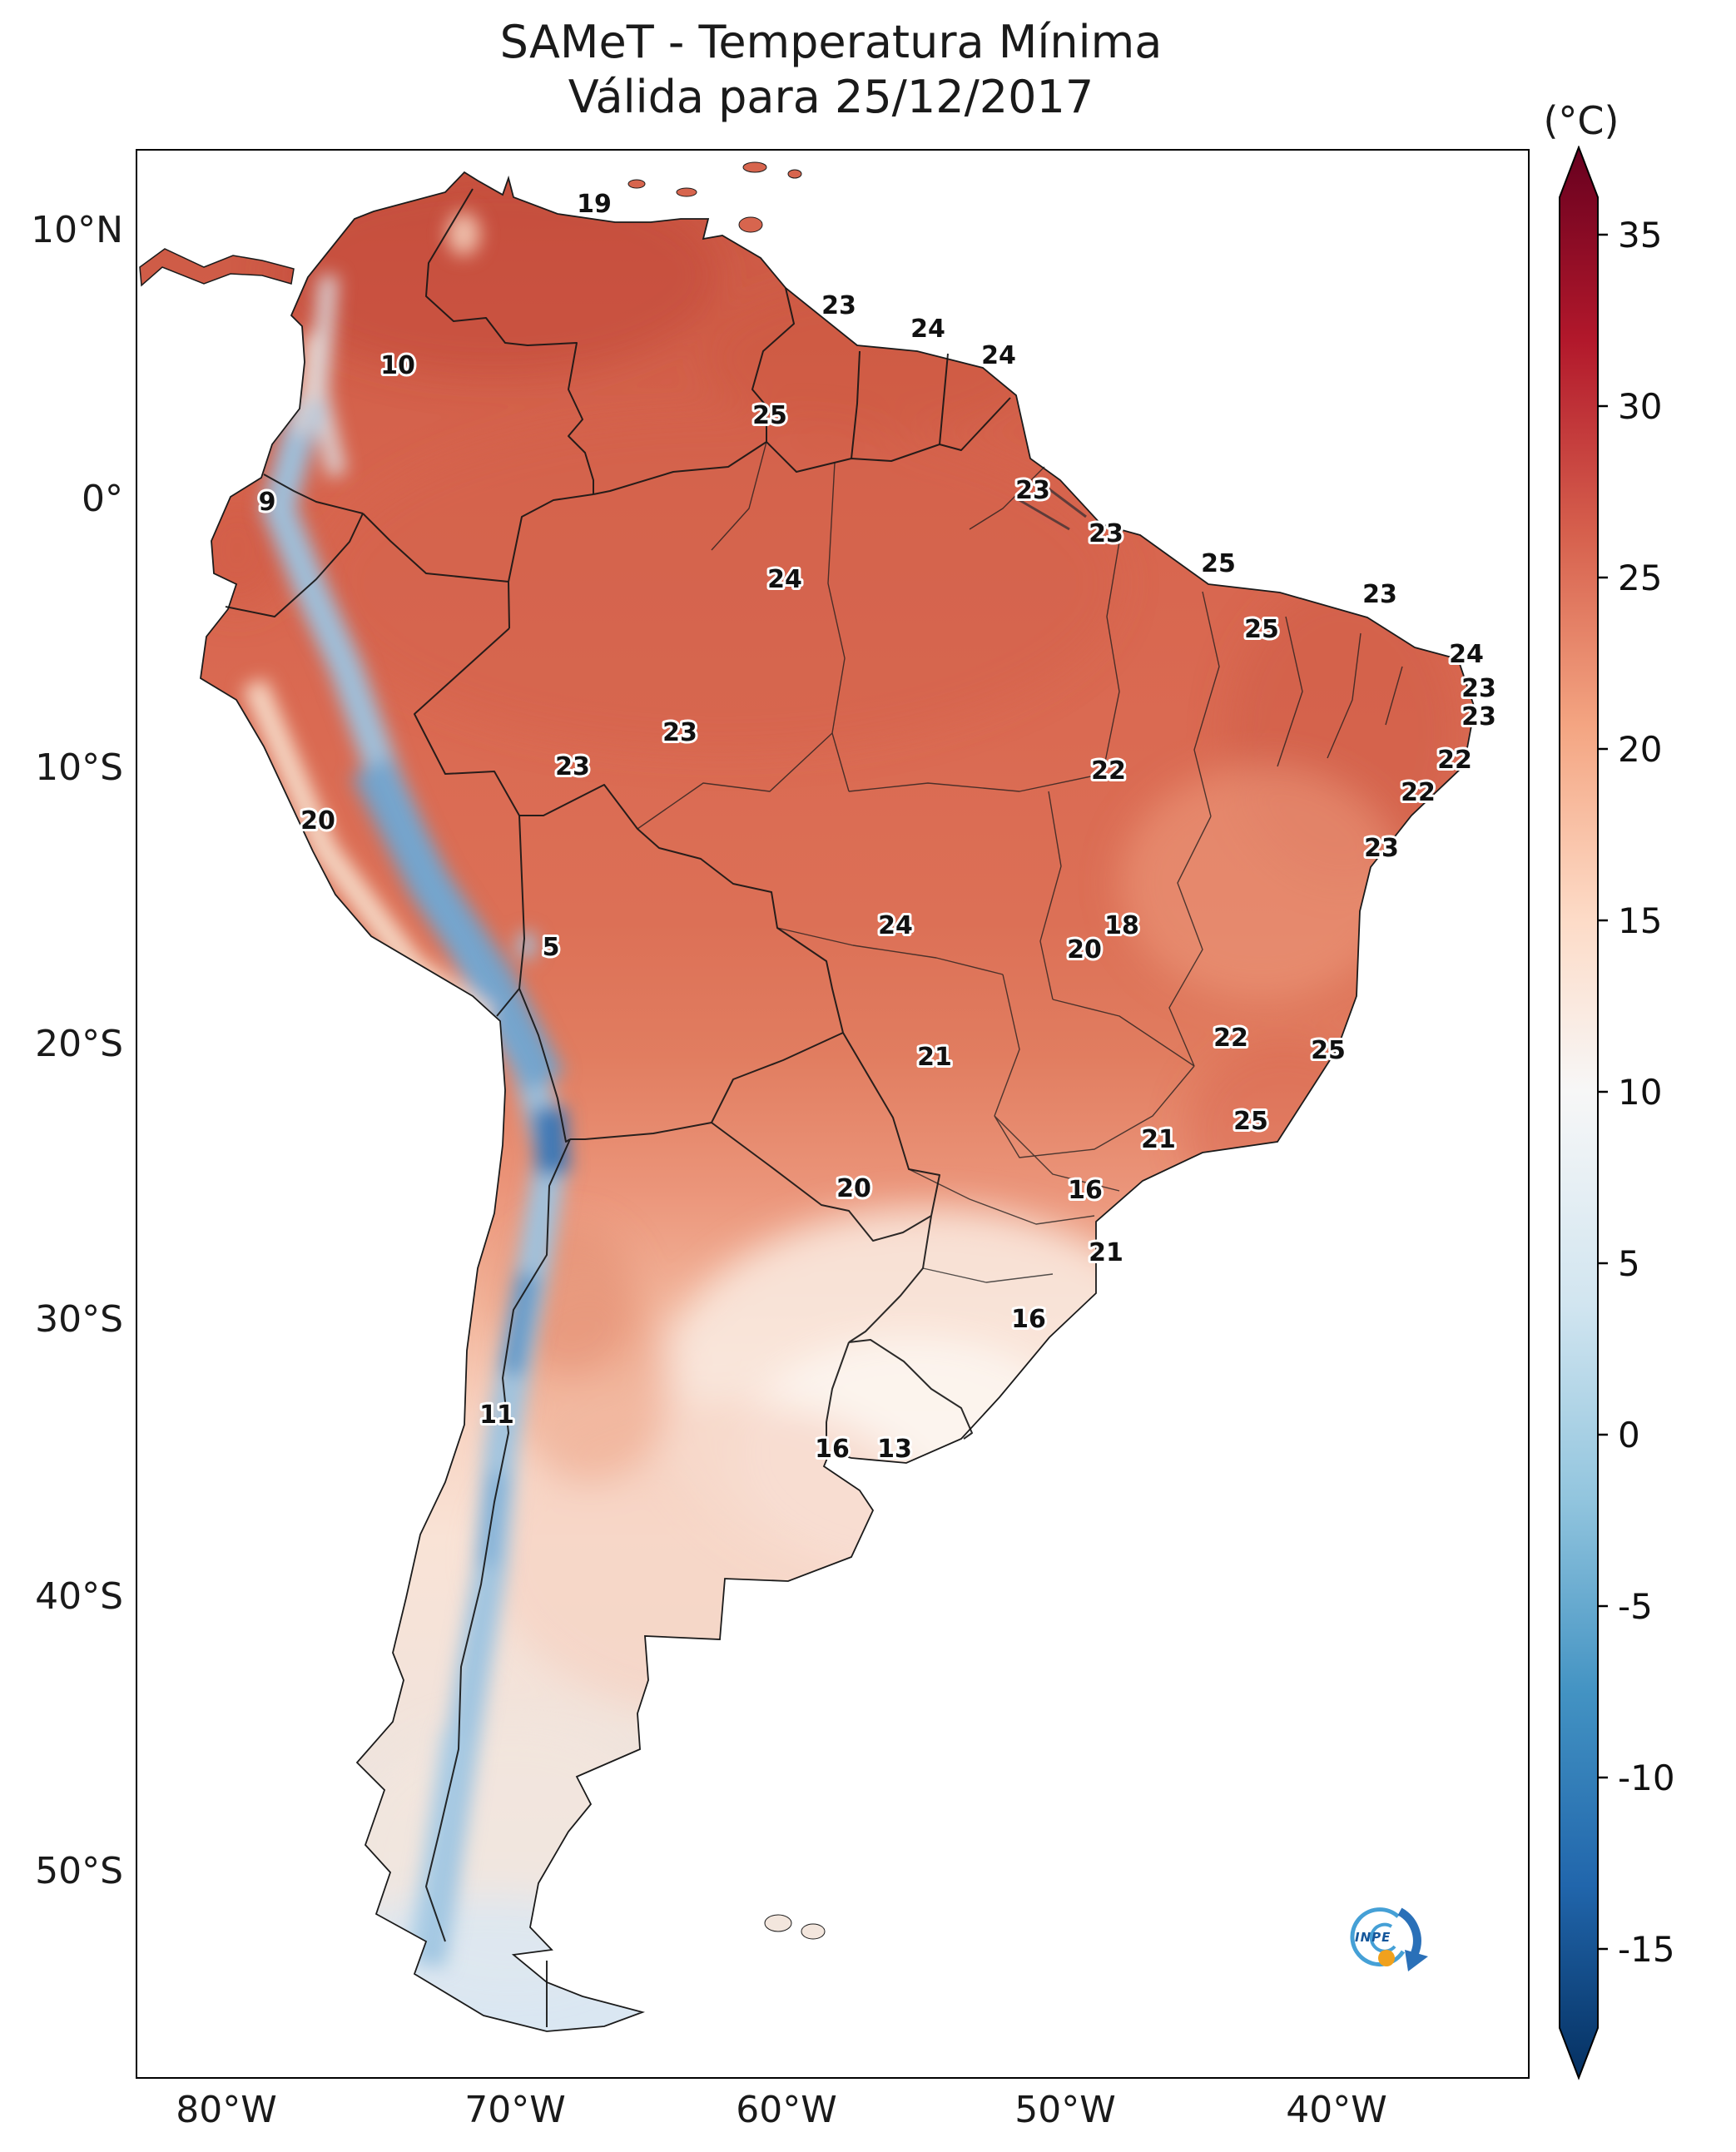 The width and height of the screenshot is (1736, 2152). I want to click on colorbar: 35 30 25 20 15 10 5 0 -5 -10 -15, so click(1617, 1113).